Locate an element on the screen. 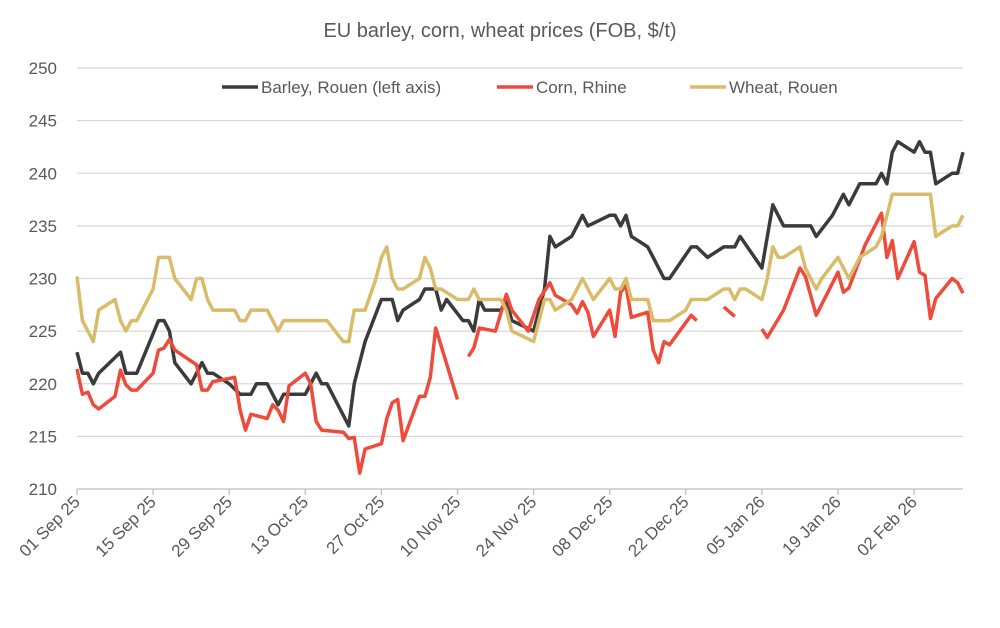  x-tick-label: 27 Oct 25 is located at coordinates (356, 525).